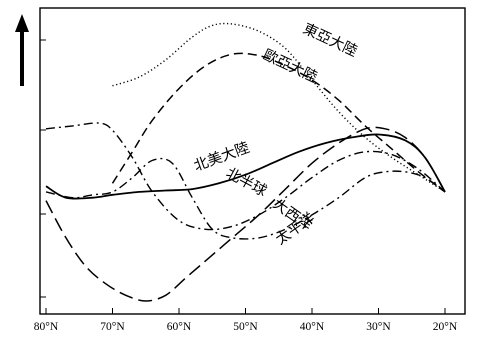 Image resolution: width=483 pixels, height=343 pixels. I want to click on series-label-north-america: 北美大陸, so click(222, 157).